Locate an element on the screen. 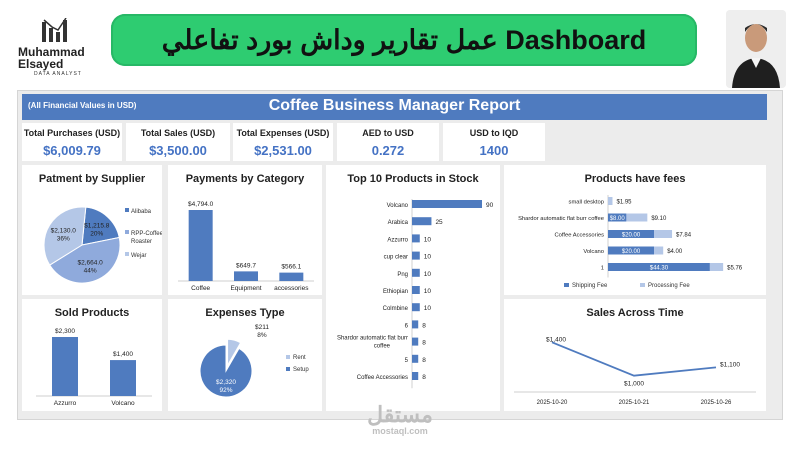 This screenshot has height=460, width=800. legend-label: Alibaba is located at coordinates (141, 212).